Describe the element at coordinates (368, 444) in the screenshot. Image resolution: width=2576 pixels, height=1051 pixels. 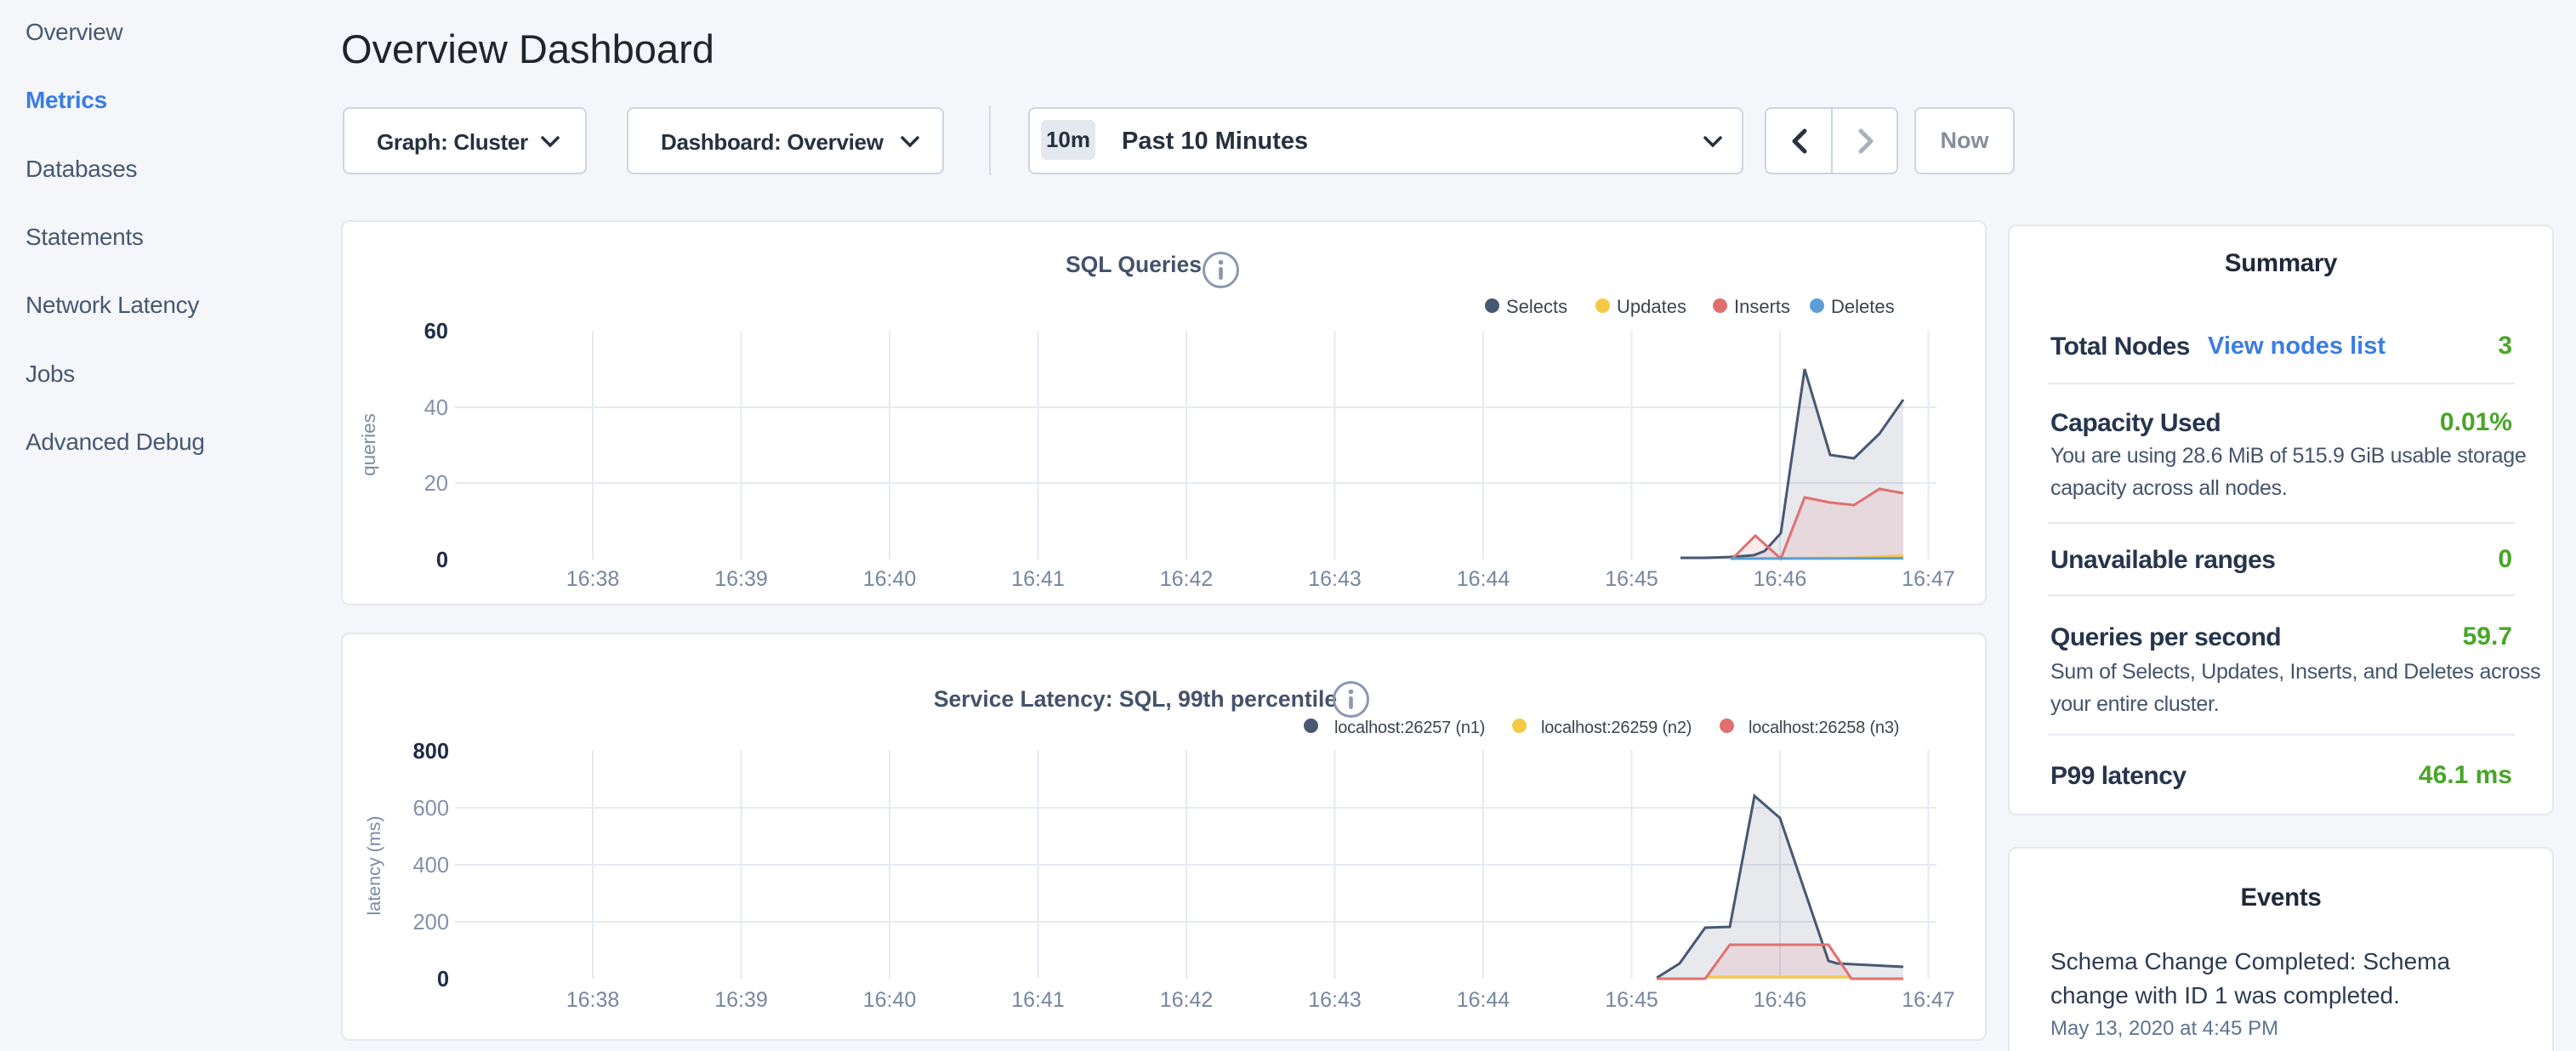
I see `svg-text: queries` at that location.